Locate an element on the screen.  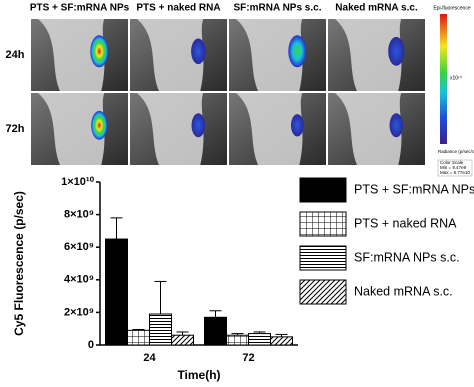
color-scale-min: Min = 9.47e9 is located at coordinates (453, 167).